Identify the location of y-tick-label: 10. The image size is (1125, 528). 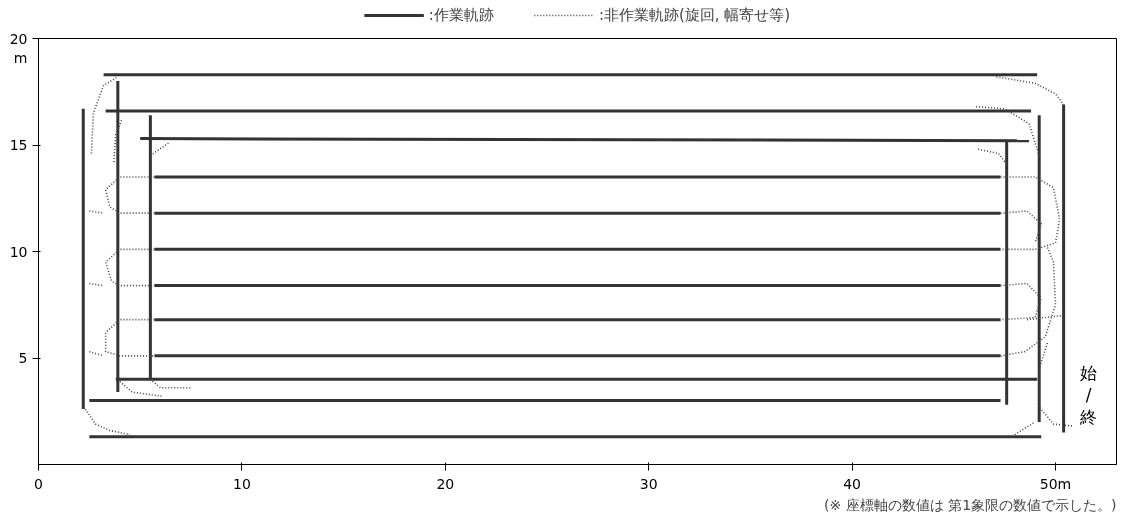
(18, 251).